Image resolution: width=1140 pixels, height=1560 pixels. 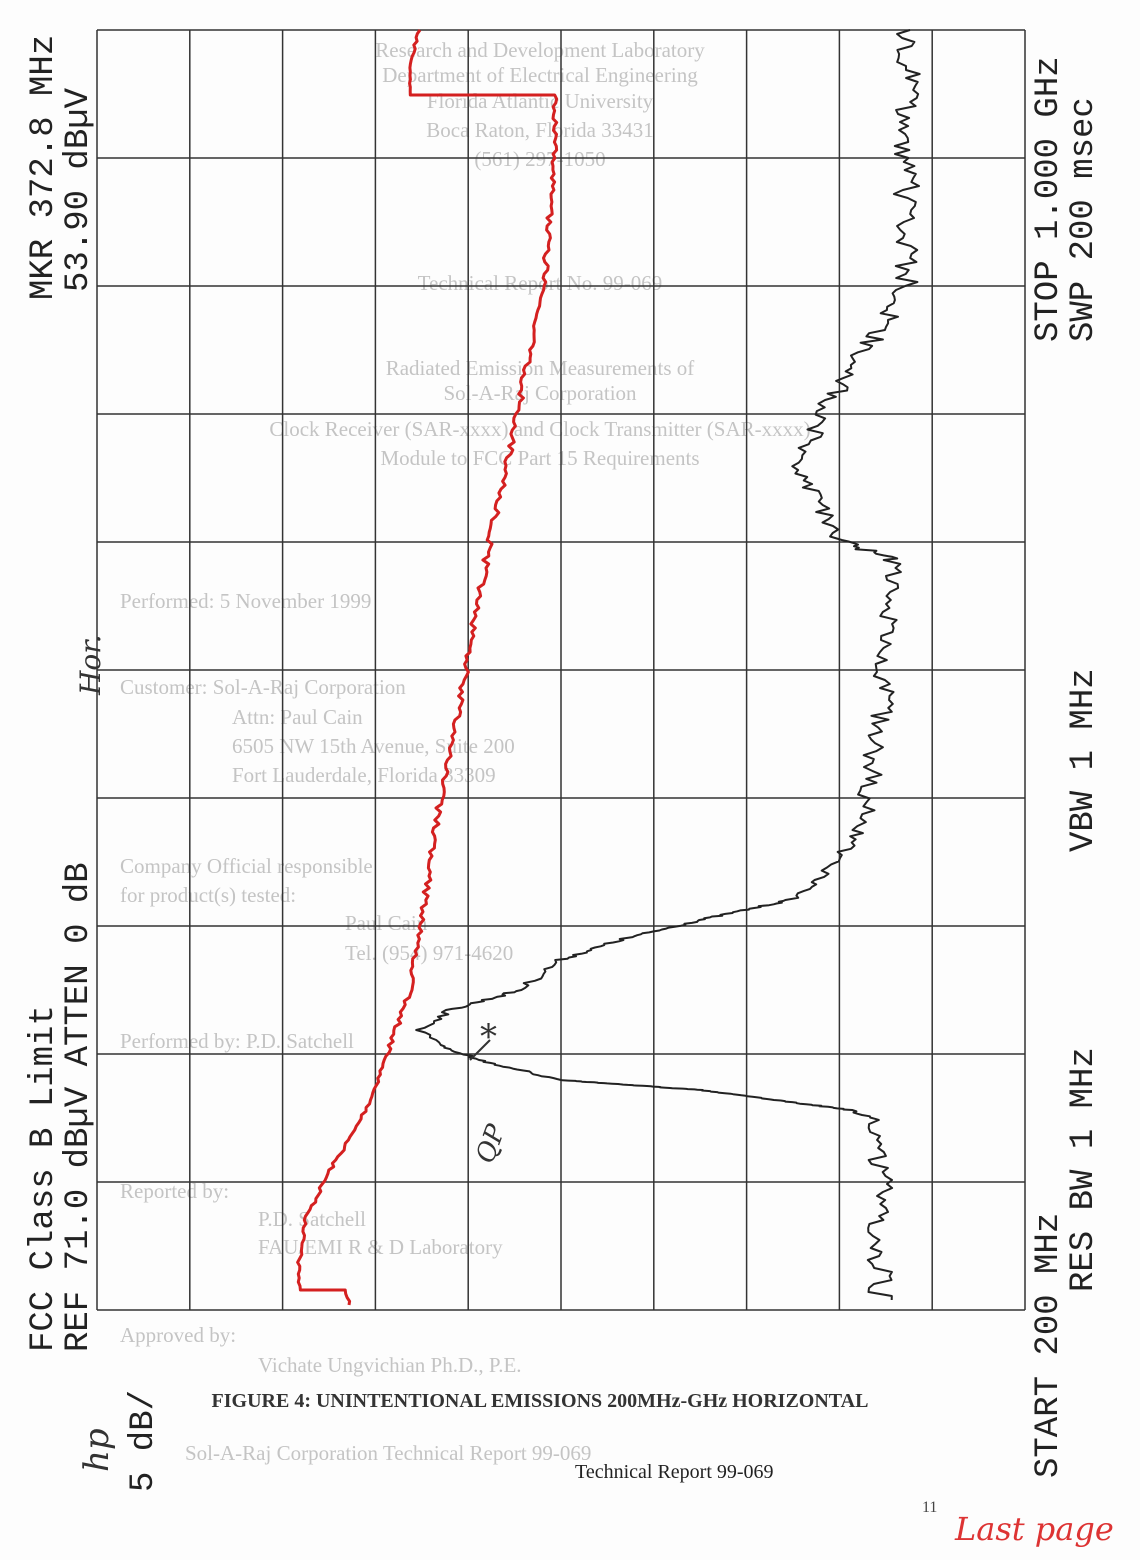 I want to click on limit-label: FCC Class B Limit, so click(x=44, y=1178).